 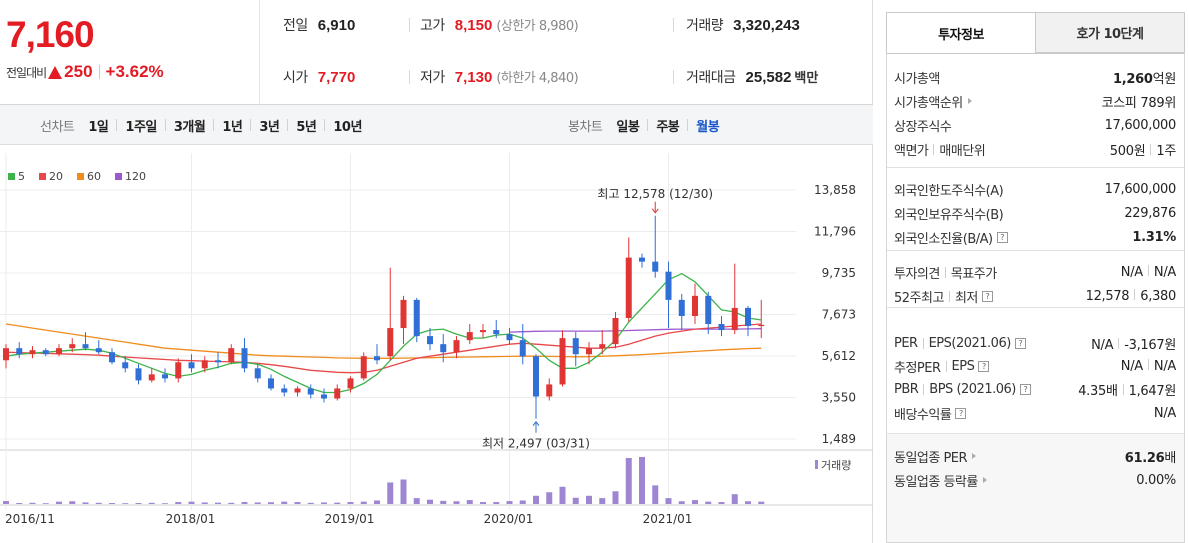 I want to click on info-tabs: 투자정보 호가 10단계, so click(x=1035, y=32).